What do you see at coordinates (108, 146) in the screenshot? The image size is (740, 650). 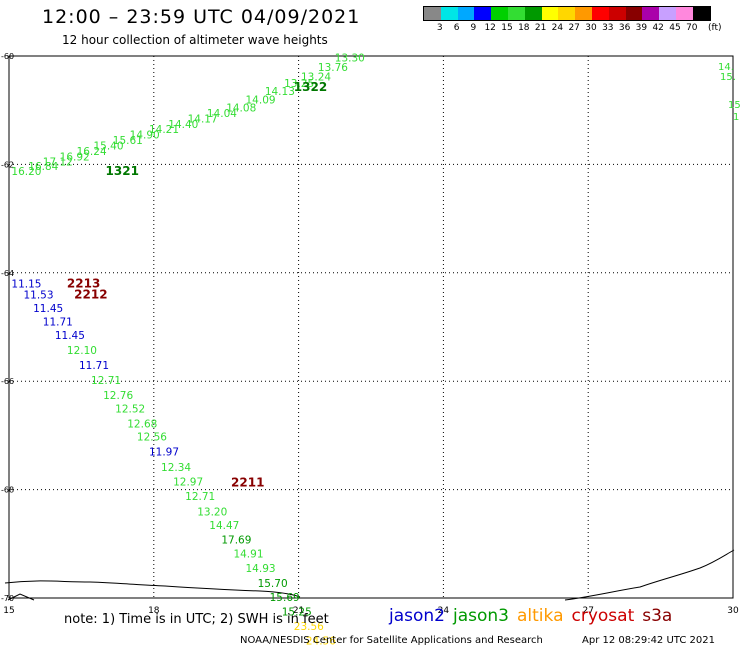 I see `wave-height-label: 15.40` at bounding box center [108, 146].